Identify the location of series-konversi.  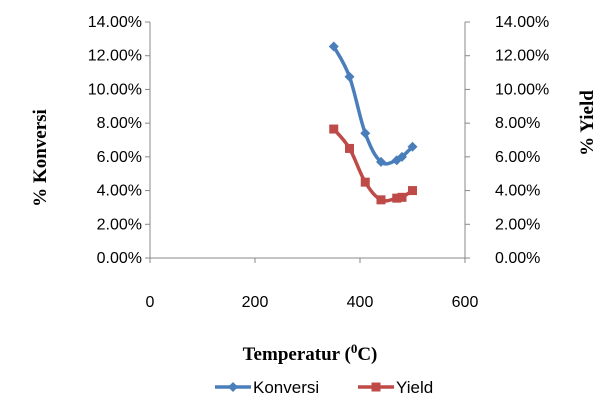
(373, 104).